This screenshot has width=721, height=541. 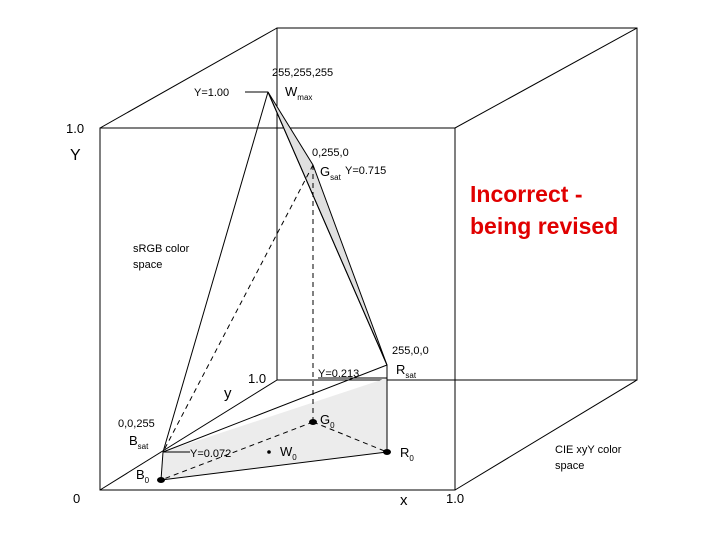 What do you see at coordinates (76, 498) in the screenshot?
I see `axis-label: 0` at bounding box center [76, 498].